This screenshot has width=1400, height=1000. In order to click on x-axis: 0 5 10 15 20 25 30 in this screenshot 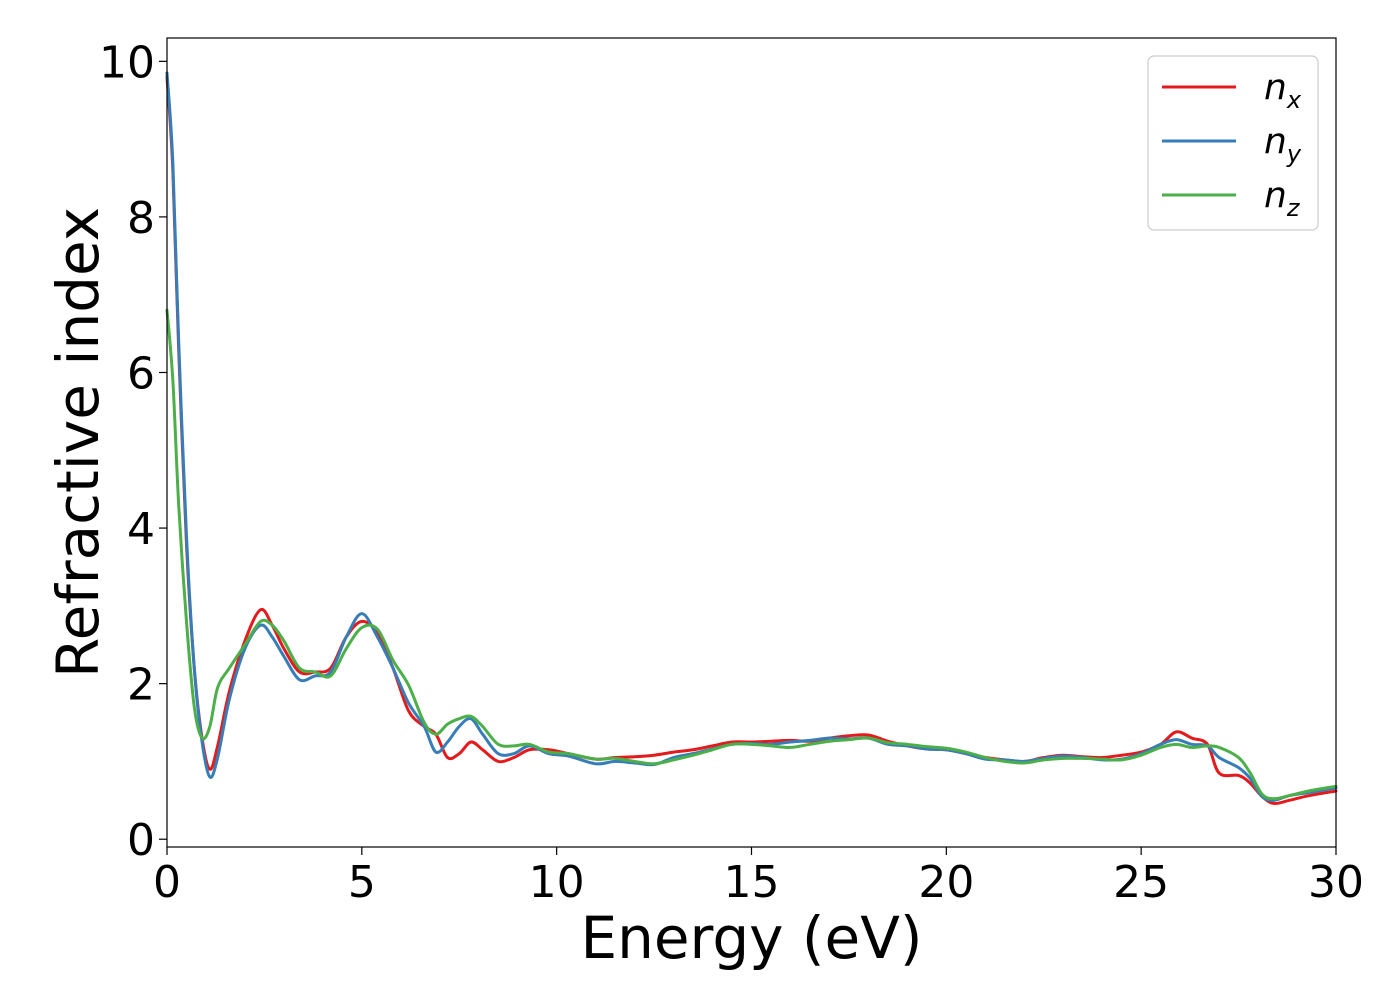, I will do `click(758, 877)`.